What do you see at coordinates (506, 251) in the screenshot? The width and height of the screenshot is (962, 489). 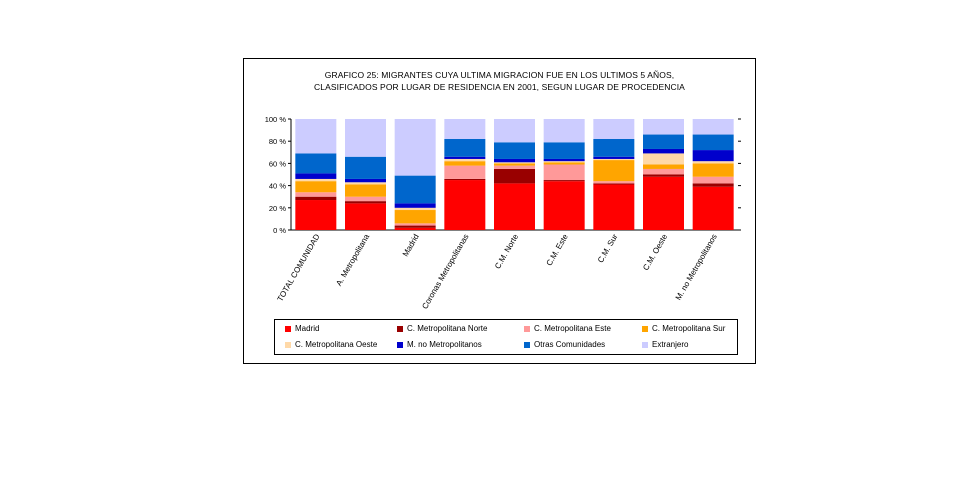 I see `x-tick-label: C.M. Norte` at bounding box center [506, 251].